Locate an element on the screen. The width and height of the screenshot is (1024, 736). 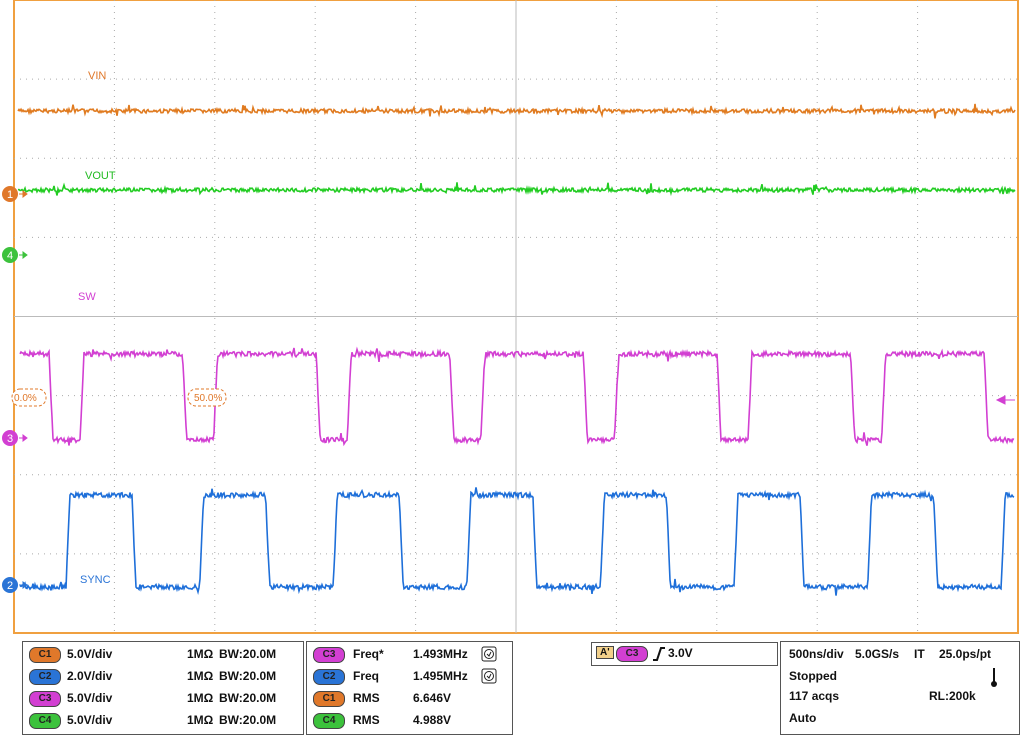
cursor-text: 50.0% is located at coordinates (208, 398).